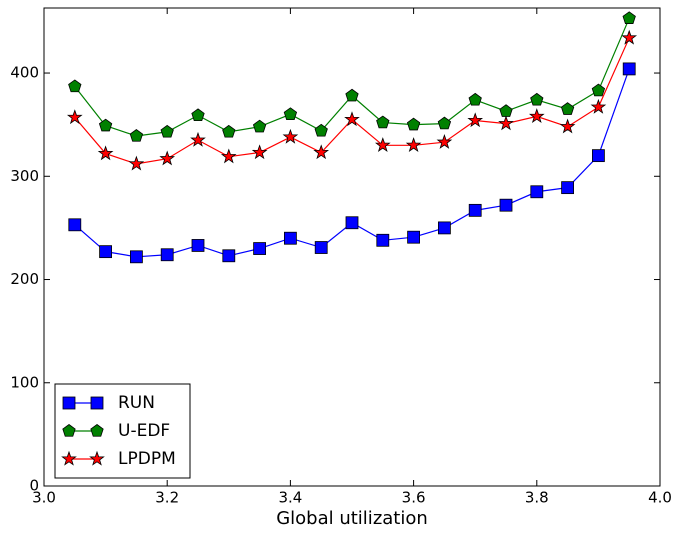  Describe the element at coordinates (136, 403) in the screenshot. I see `legend-label: RUN` at that location.